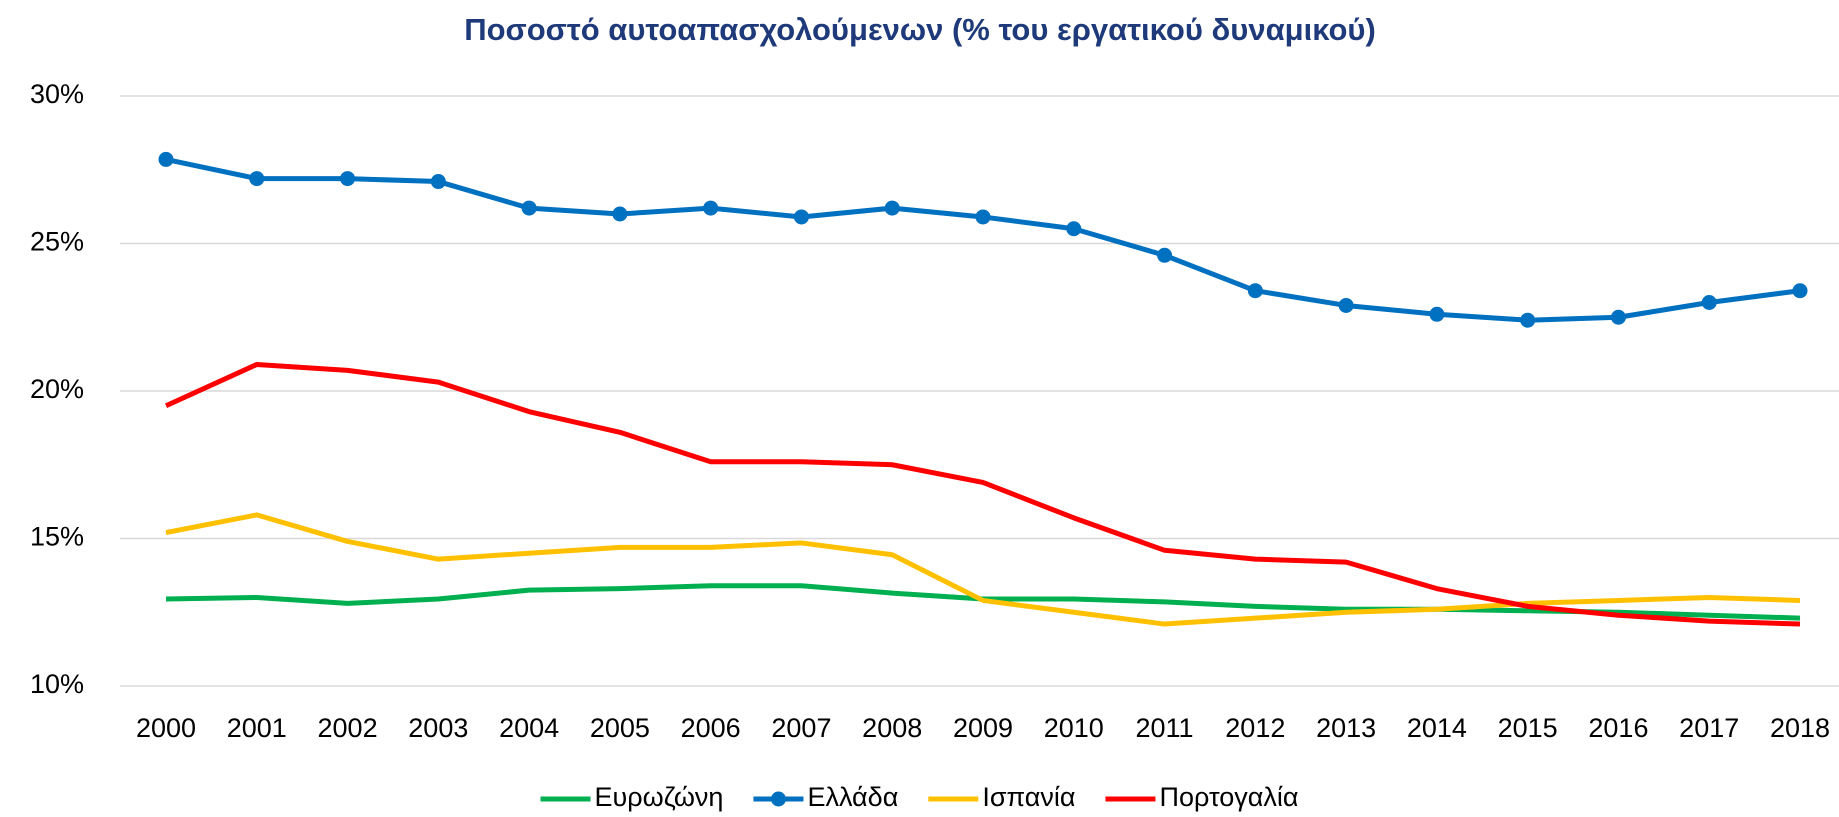 The height and width of the screenshot is (817, 1839). What do you see at coordinates (57, 537) in the screenshot?
I see `y-tick-label: 15%` at bounding box center [57, 537].